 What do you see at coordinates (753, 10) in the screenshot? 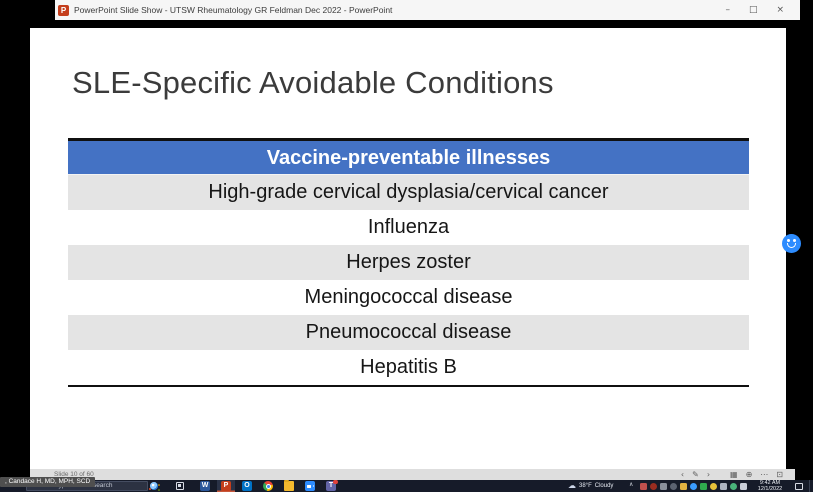
I see `maximize-button: □` at bounding box center [753, 10].